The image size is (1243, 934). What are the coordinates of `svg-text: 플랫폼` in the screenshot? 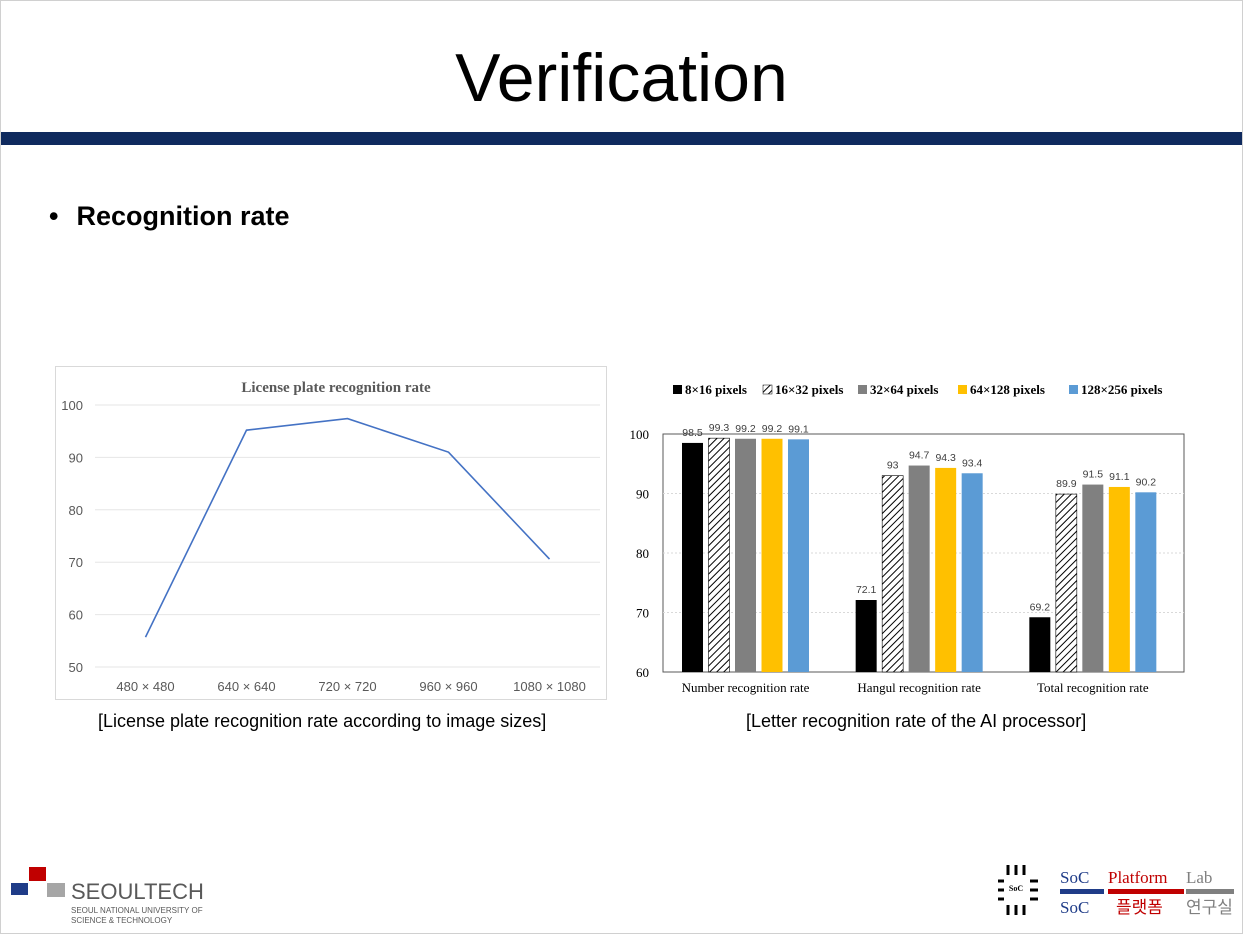 It's located at (1139, 907).